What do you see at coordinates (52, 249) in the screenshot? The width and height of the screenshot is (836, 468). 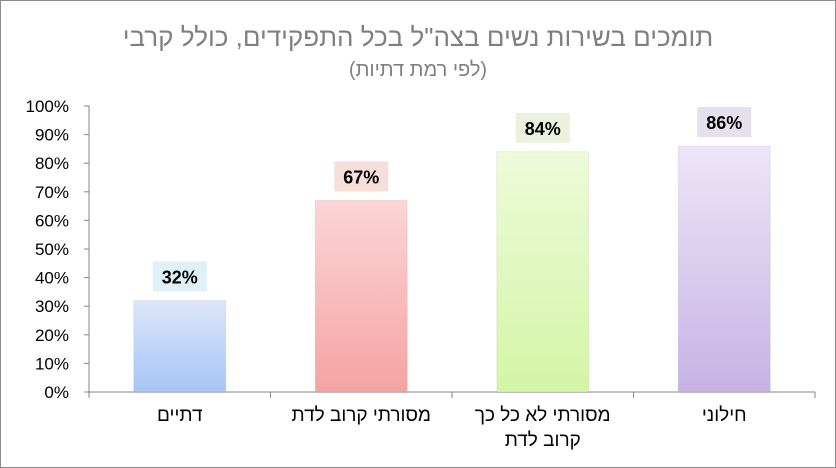 I see `y-tick-label: 50%` at bounding box center [52, 249].